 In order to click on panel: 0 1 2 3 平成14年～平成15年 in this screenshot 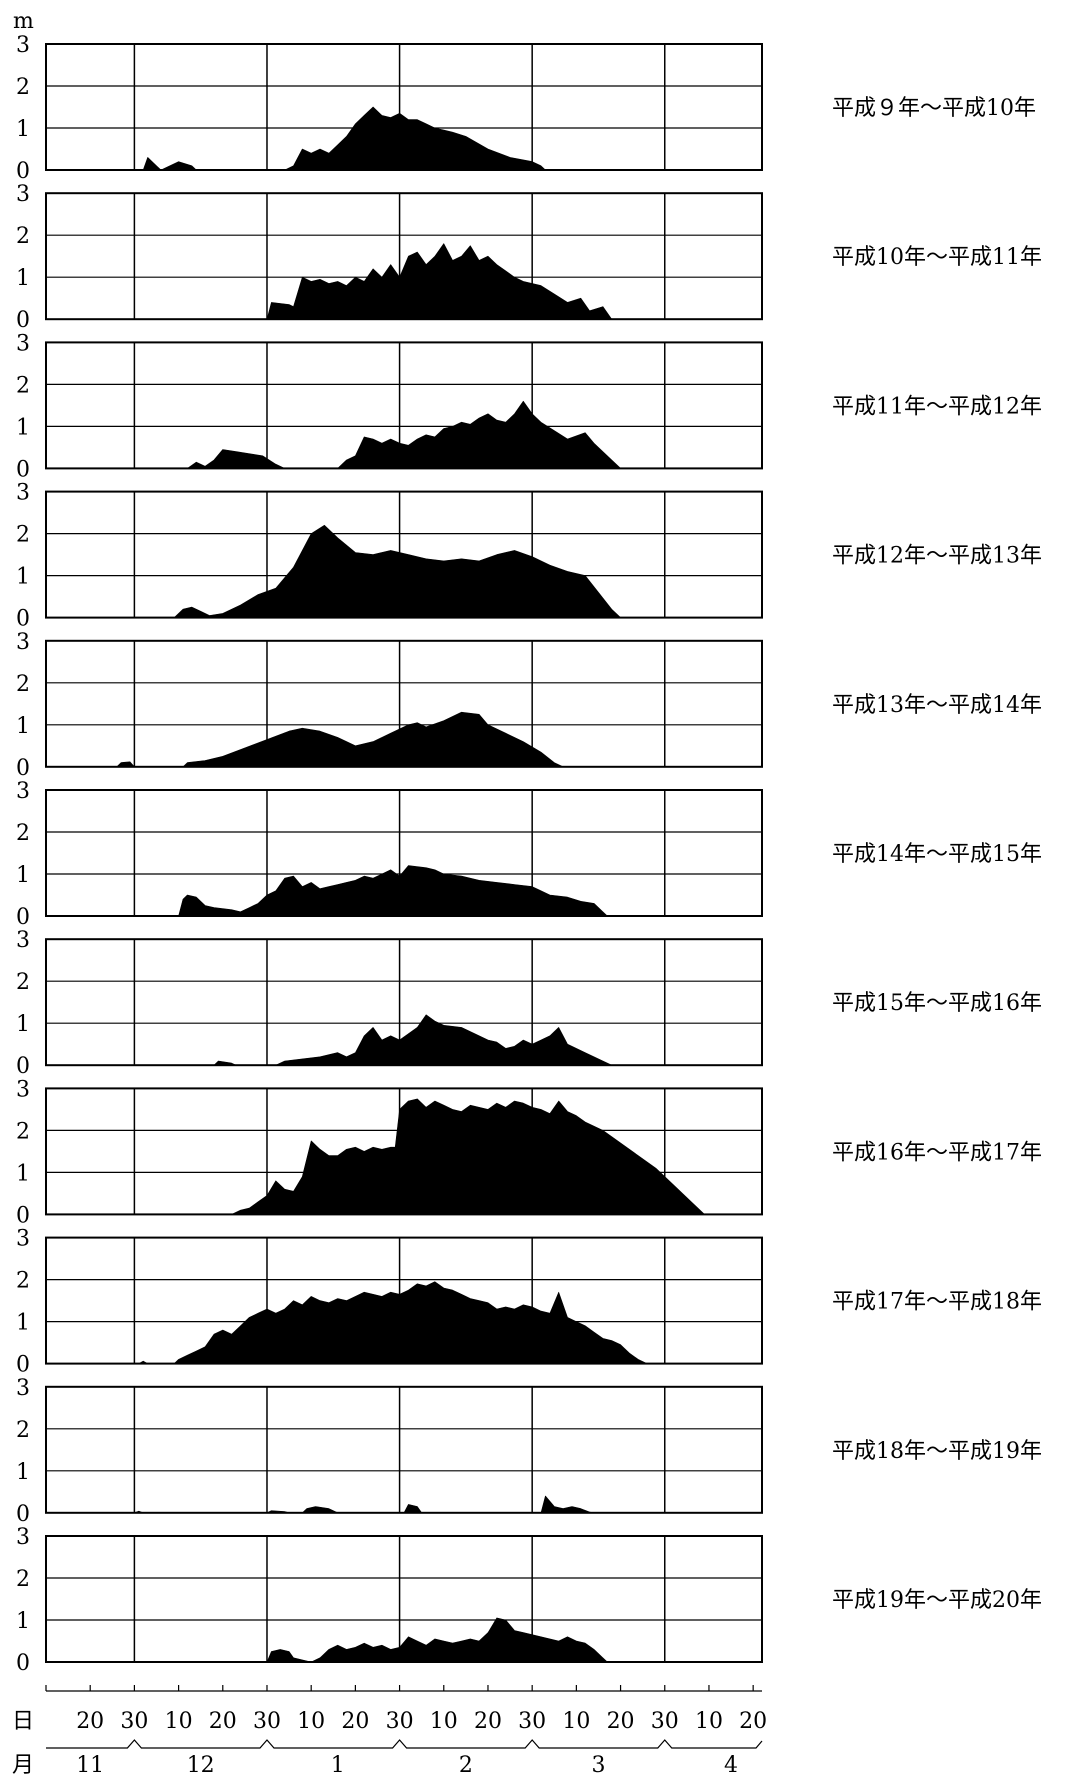, I will do `click(529, 854)`.